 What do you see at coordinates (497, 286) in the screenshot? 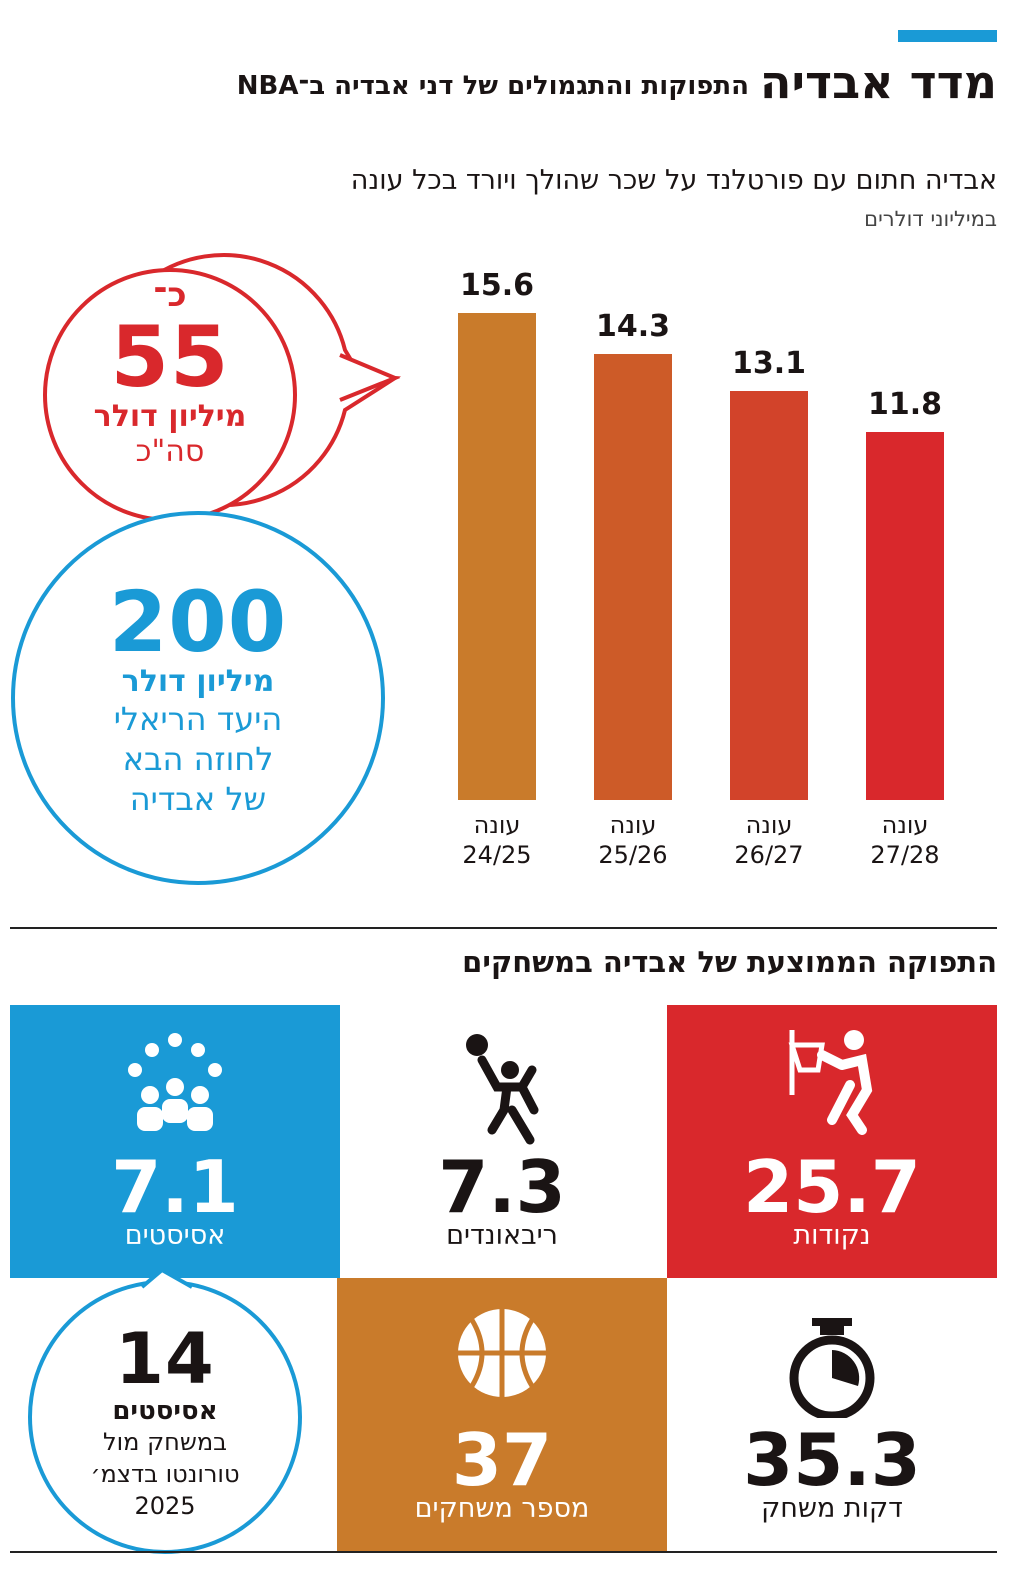
I see `value-label: 15.6` at bounding box center [497, 286].